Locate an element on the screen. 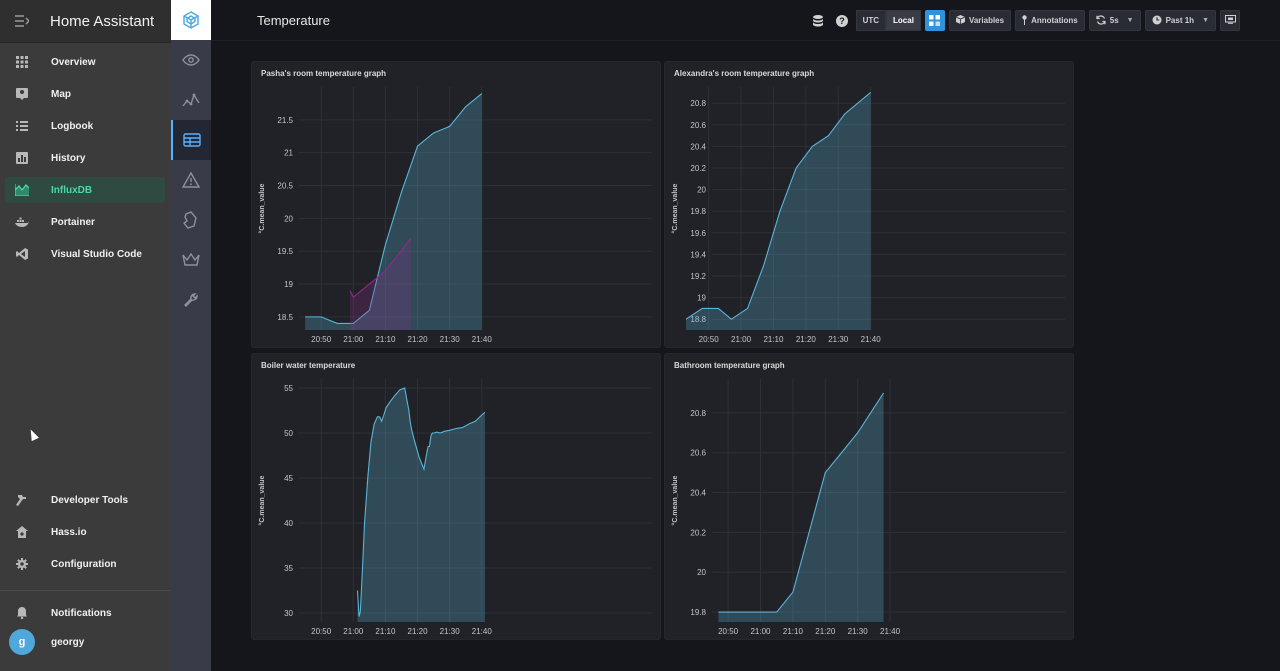 The image size is (1280, 671). y-tick-label: 19.2 is located at coordinates (698, 276).